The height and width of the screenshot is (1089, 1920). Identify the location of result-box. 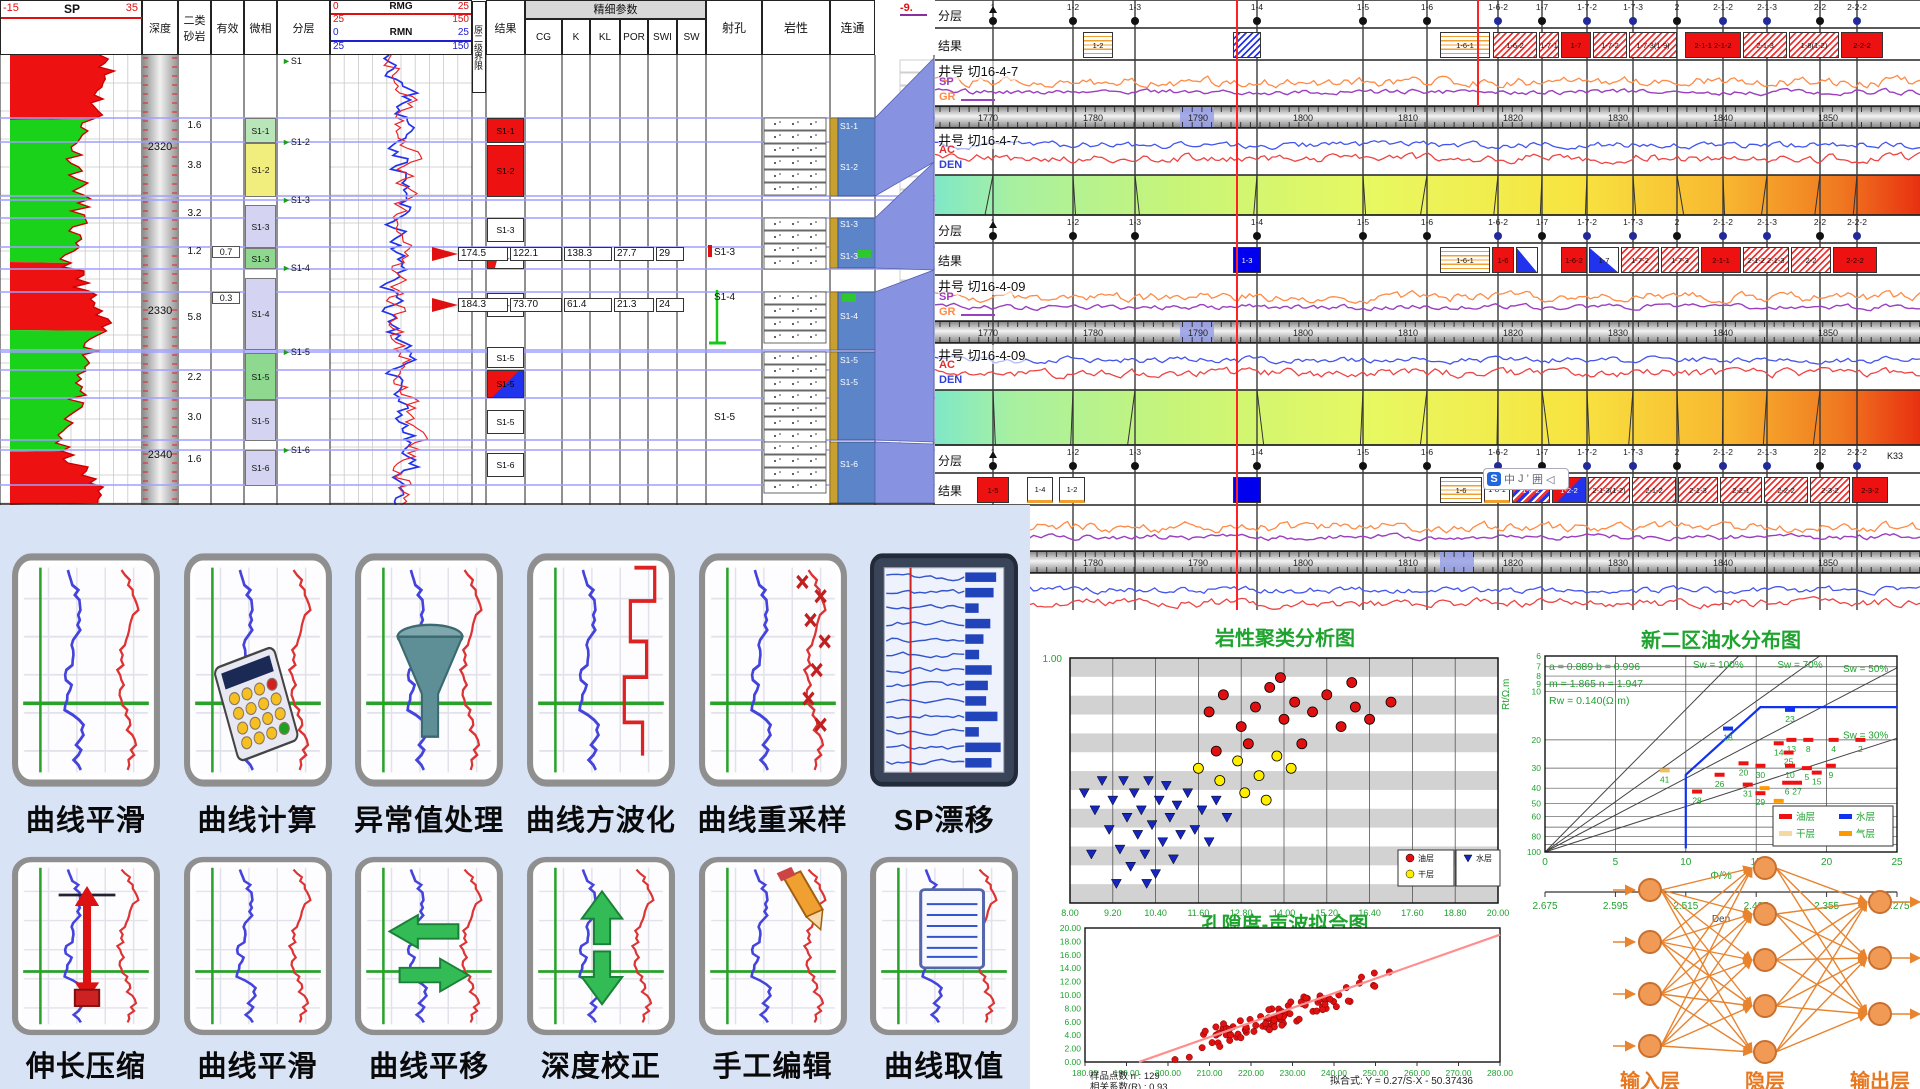
(1527, 260).